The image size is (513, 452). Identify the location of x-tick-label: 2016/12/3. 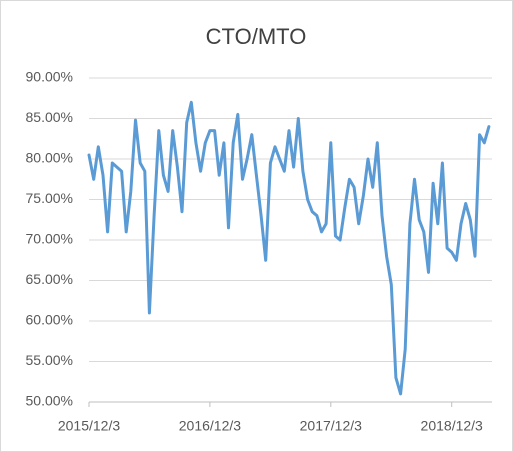
(210, 426).